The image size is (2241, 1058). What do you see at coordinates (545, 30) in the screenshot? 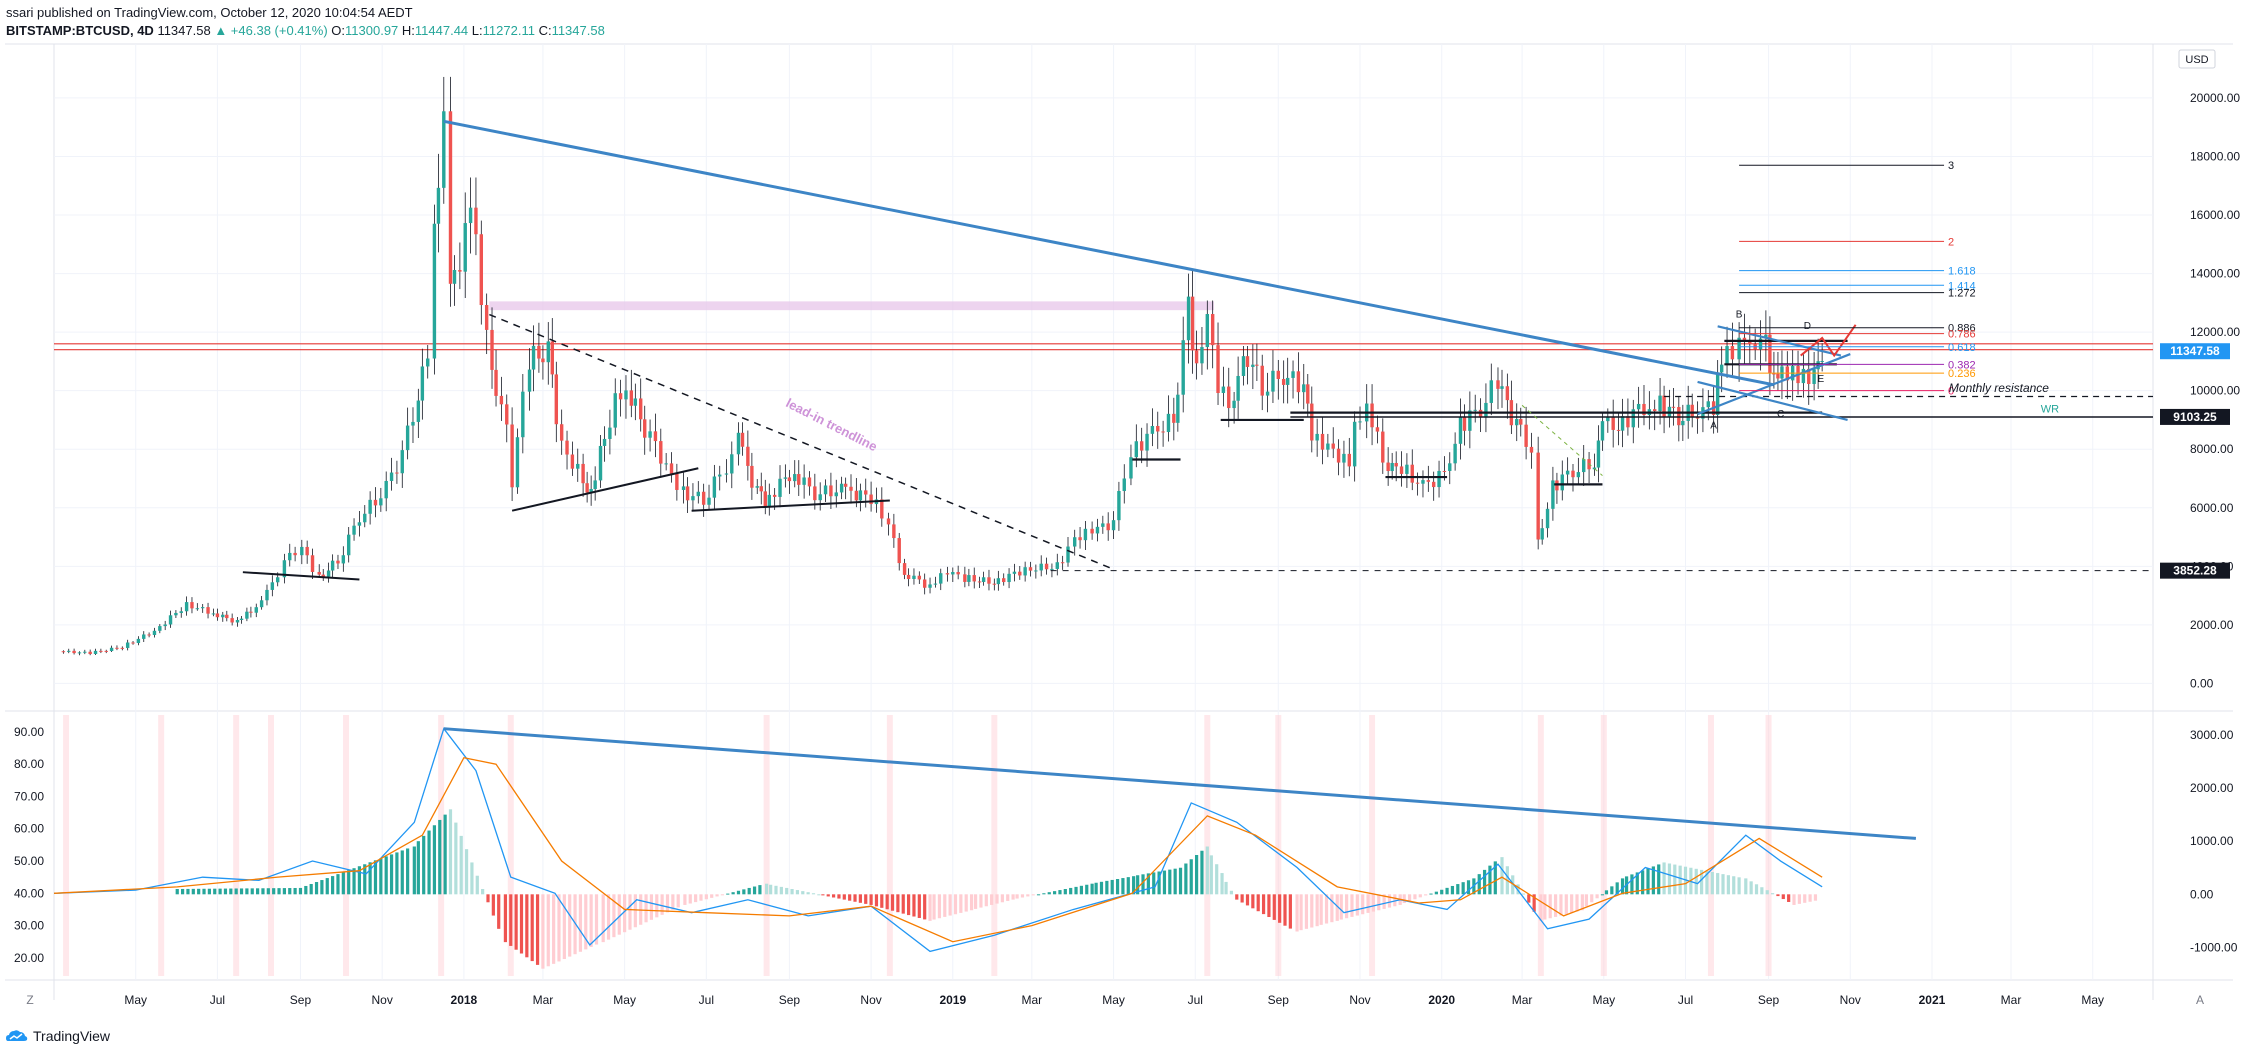
I see `close-label: C:` at bounding box center [545, 30].